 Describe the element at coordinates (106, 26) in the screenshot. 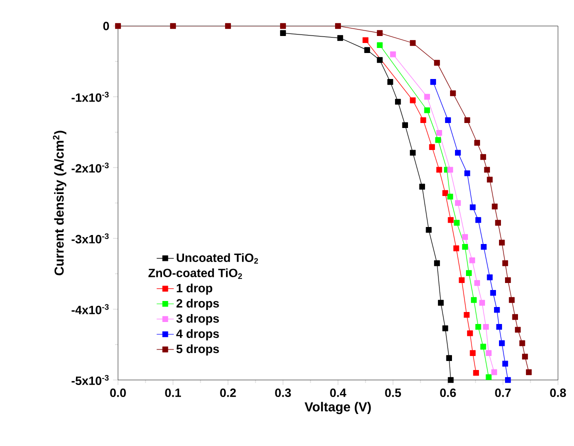

I see `y-tick-label: 0` at that location.